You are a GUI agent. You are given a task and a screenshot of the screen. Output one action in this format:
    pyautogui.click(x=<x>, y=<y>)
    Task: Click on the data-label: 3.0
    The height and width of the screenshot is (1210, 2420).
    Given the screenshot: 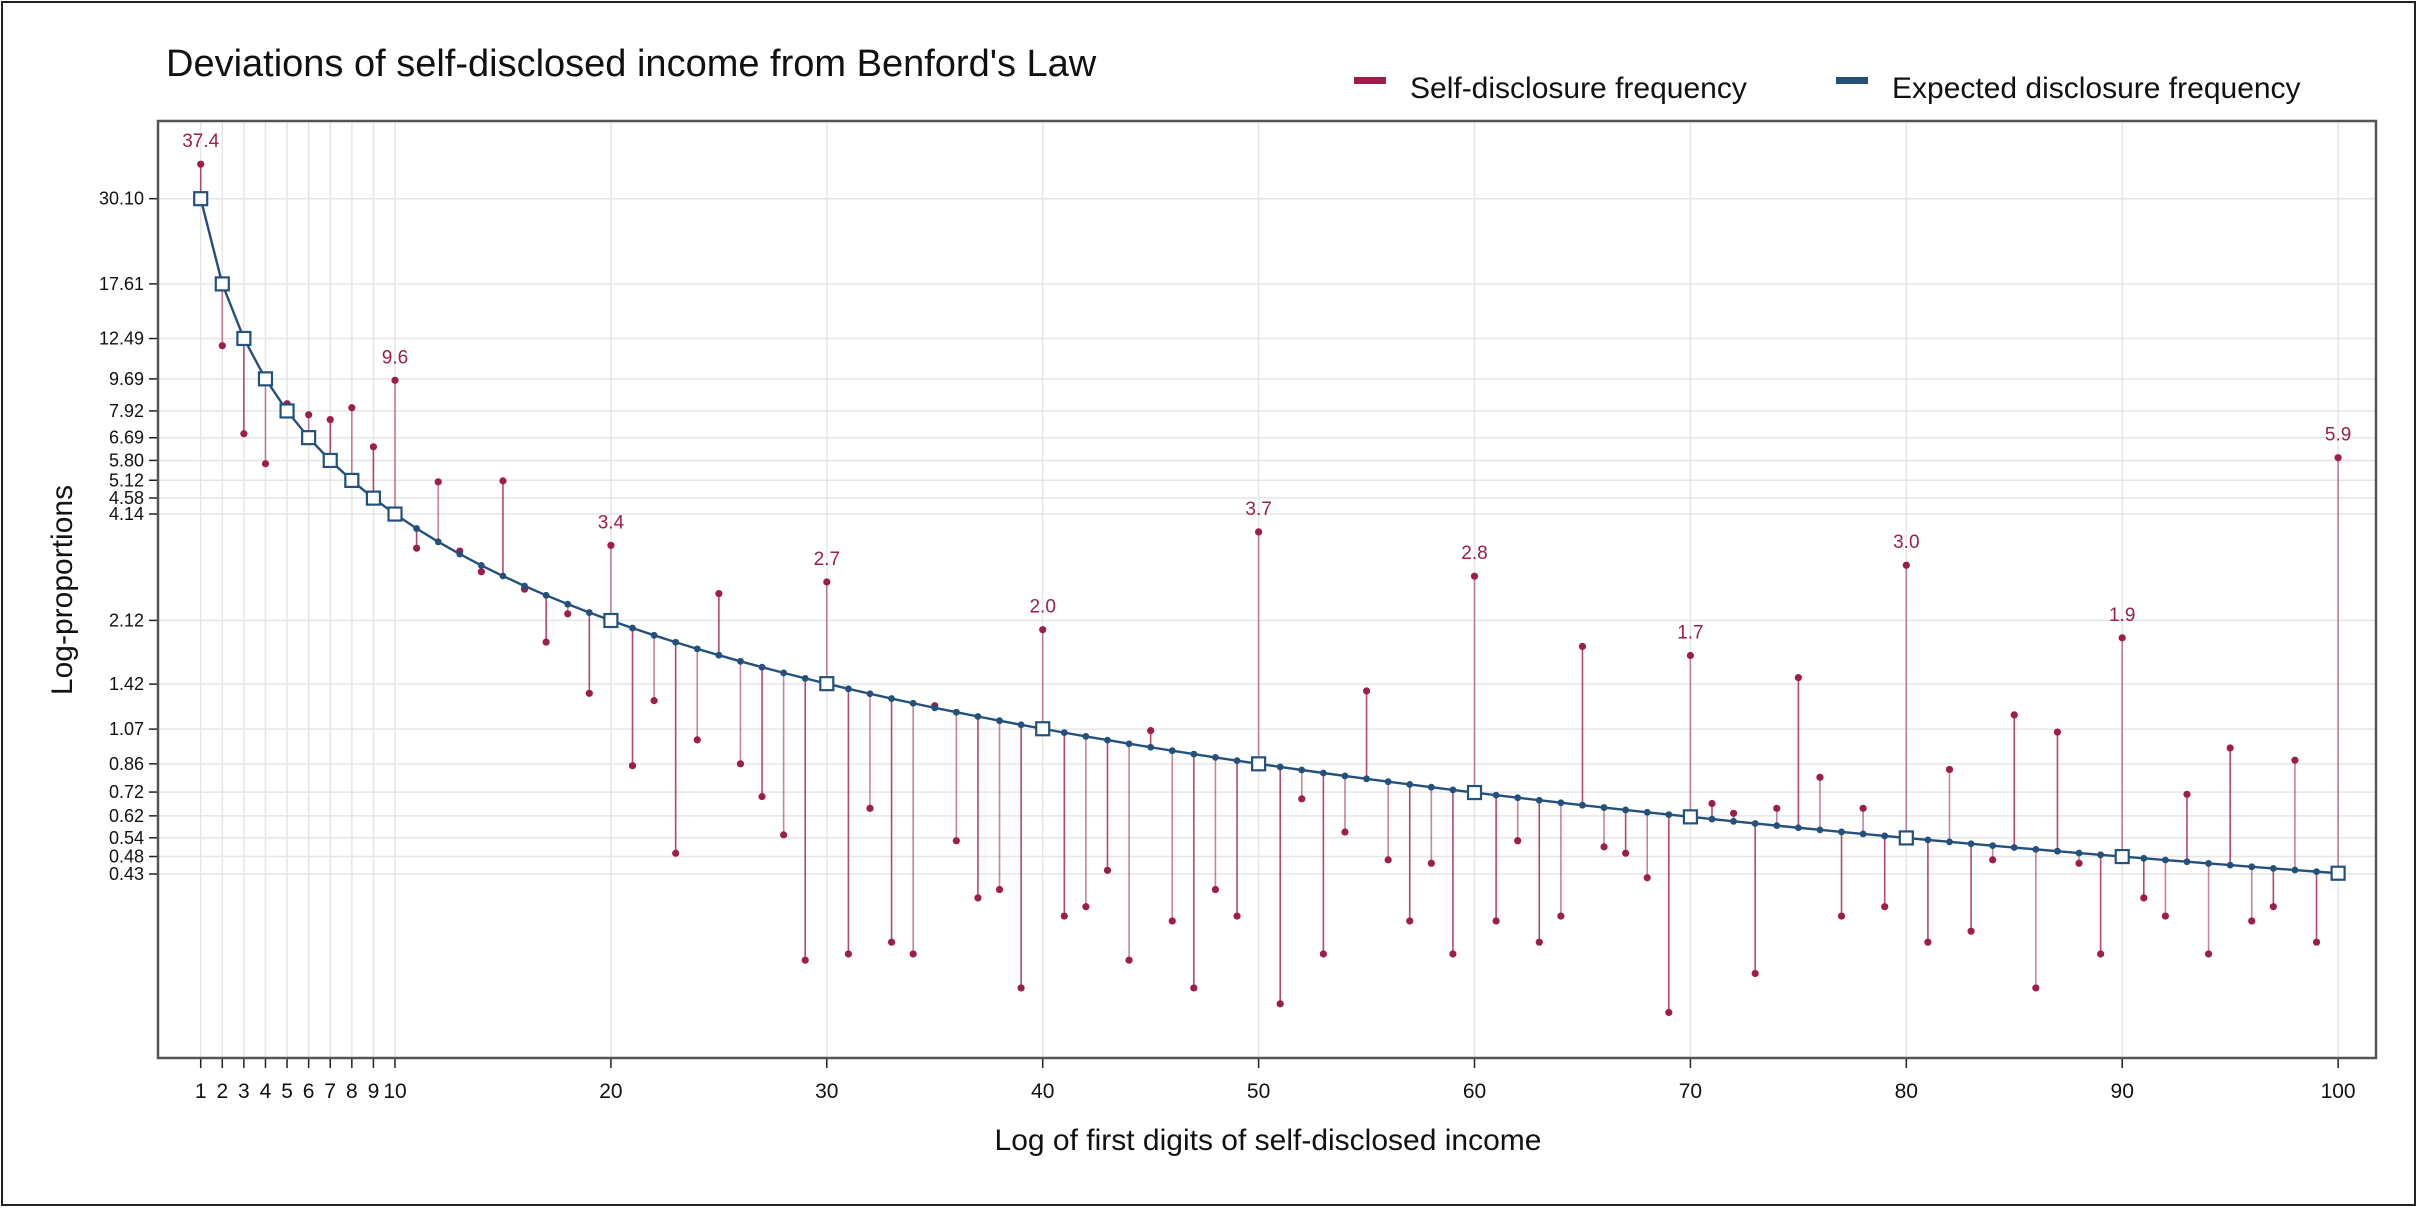 What is the action you would take?
    pyautogui.click(x=1906, y=542)
    